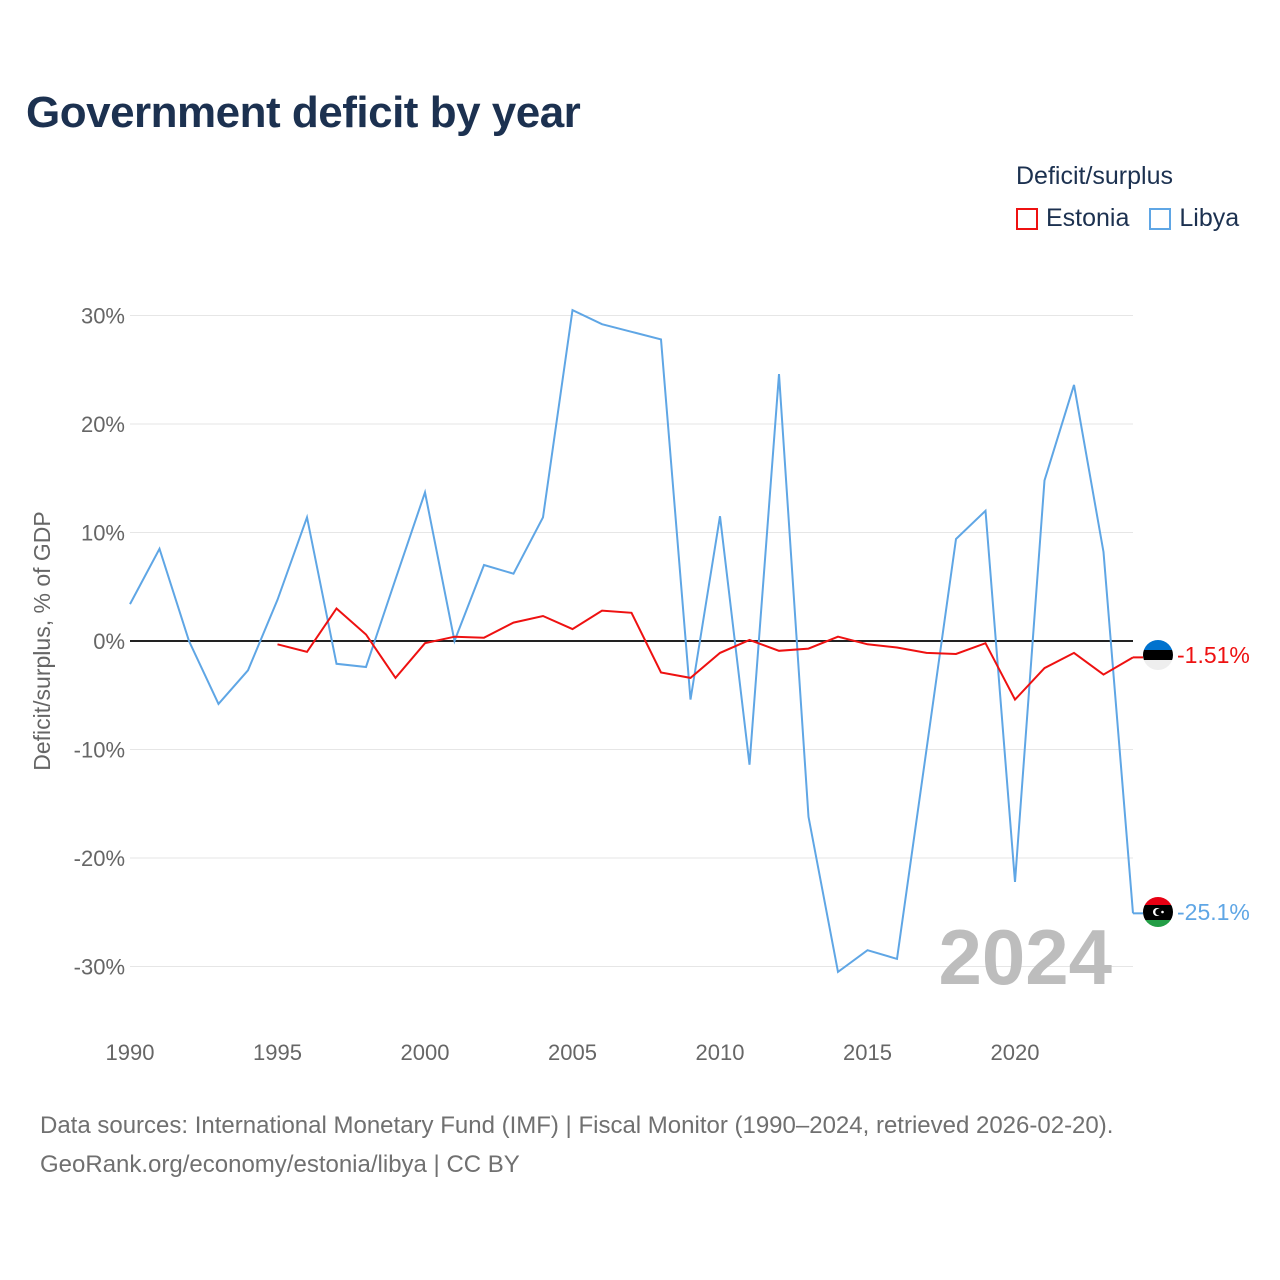 The height and width of the screenshot is (1280, 1280). What do you see at coordinates (99, 750) in the screenshot?
I see `y-tick-label: -10%` at bounding box center [99, 750].